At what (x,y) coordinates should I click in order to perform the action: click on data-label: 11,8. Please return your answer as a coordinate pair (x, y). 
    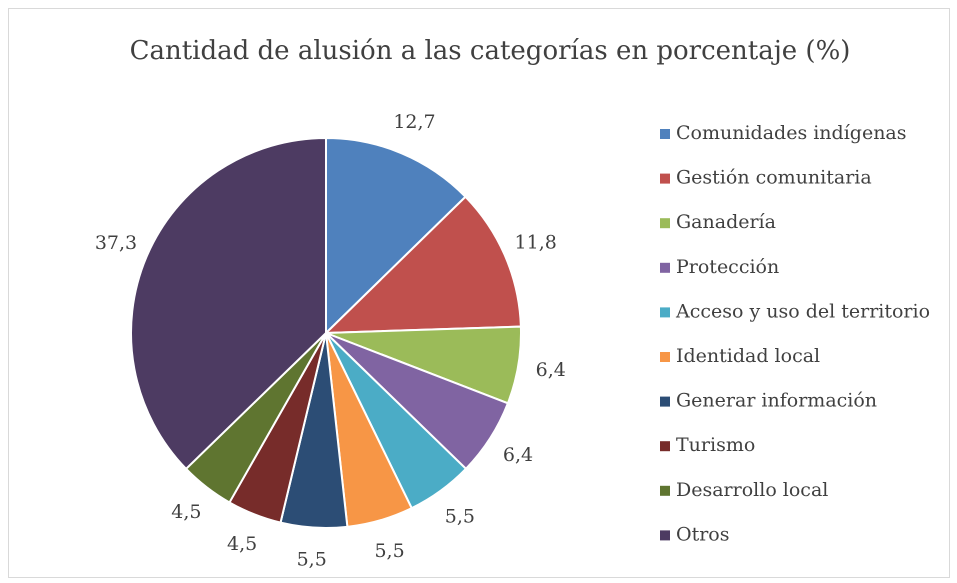
    Looking at the image, I should click on (536, 243).